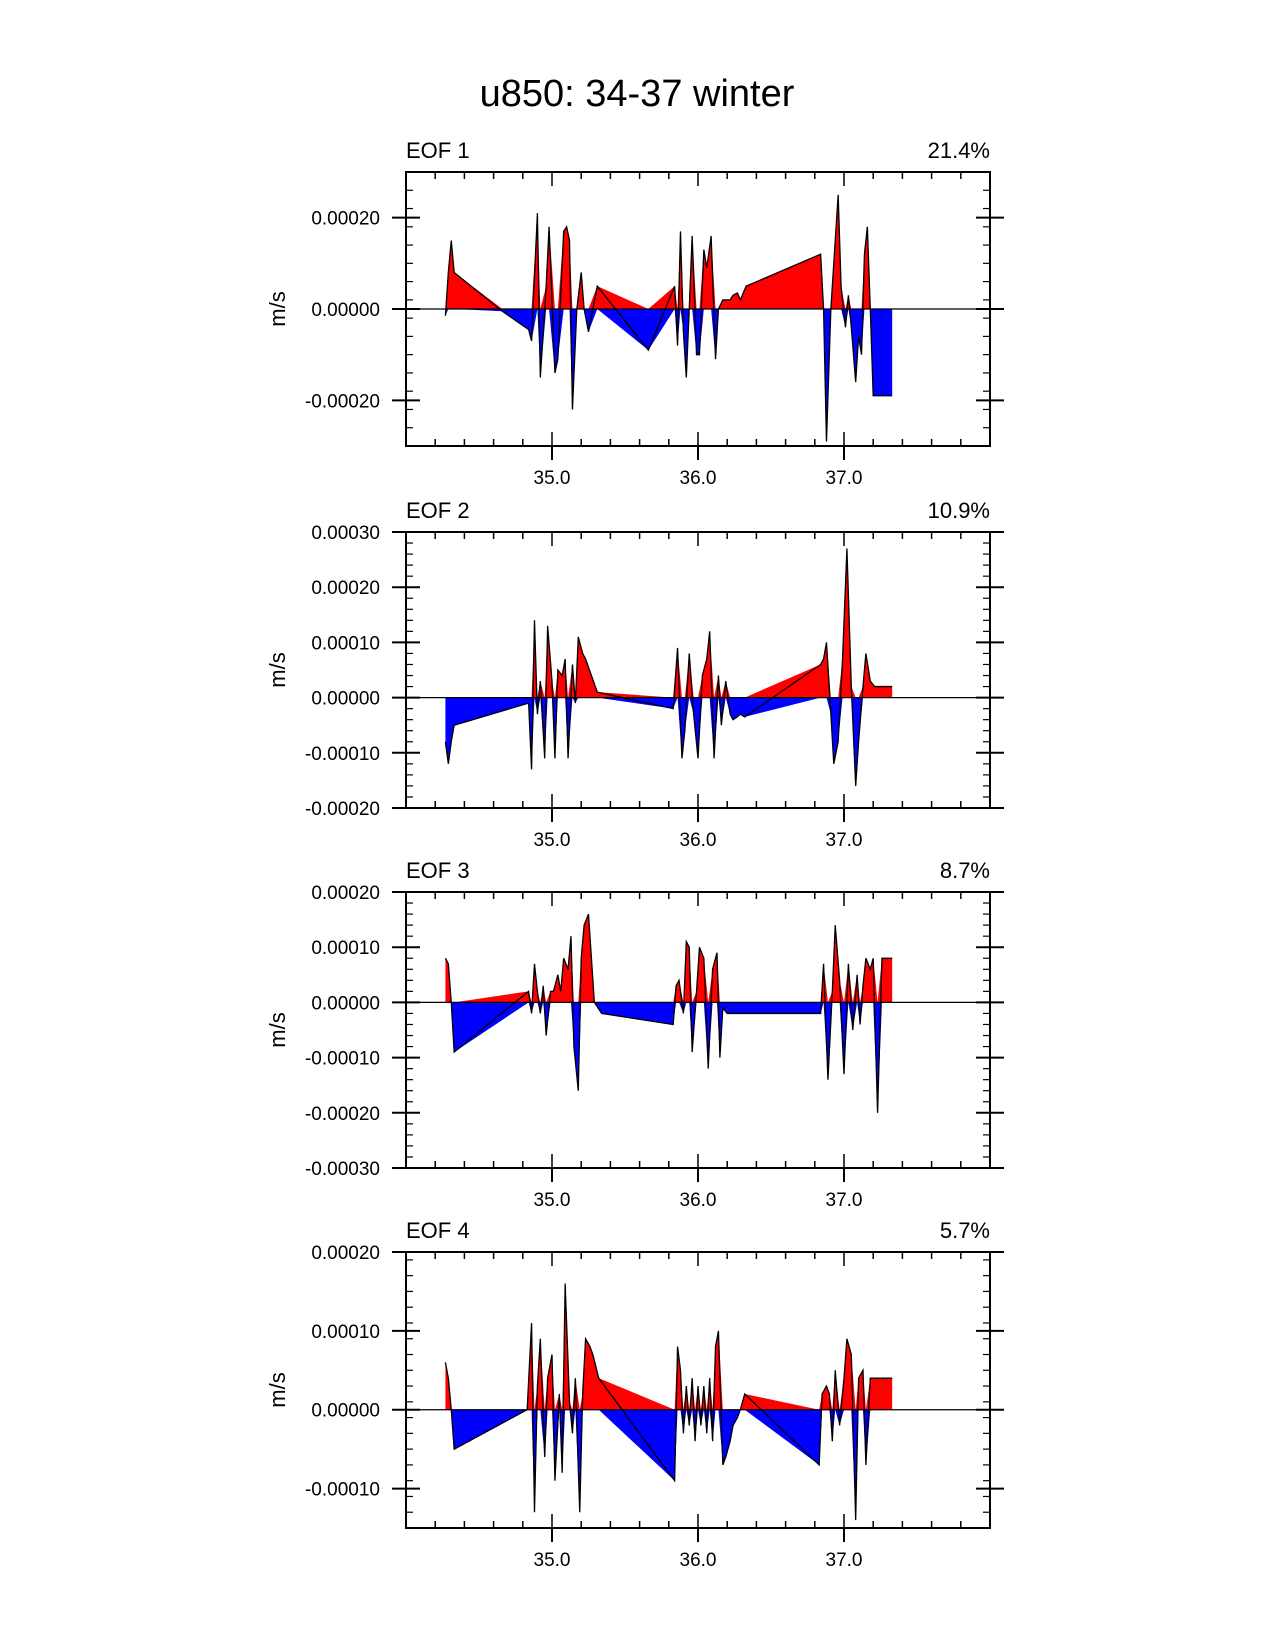  I want to click on variance-percent: 10.9%, so click(959, 510).